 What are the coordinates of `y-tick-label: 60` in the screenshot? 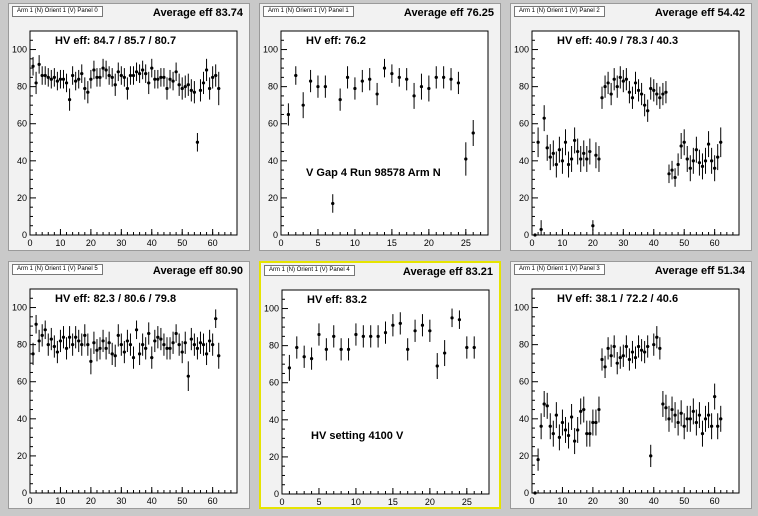 It's located at (22, 124).